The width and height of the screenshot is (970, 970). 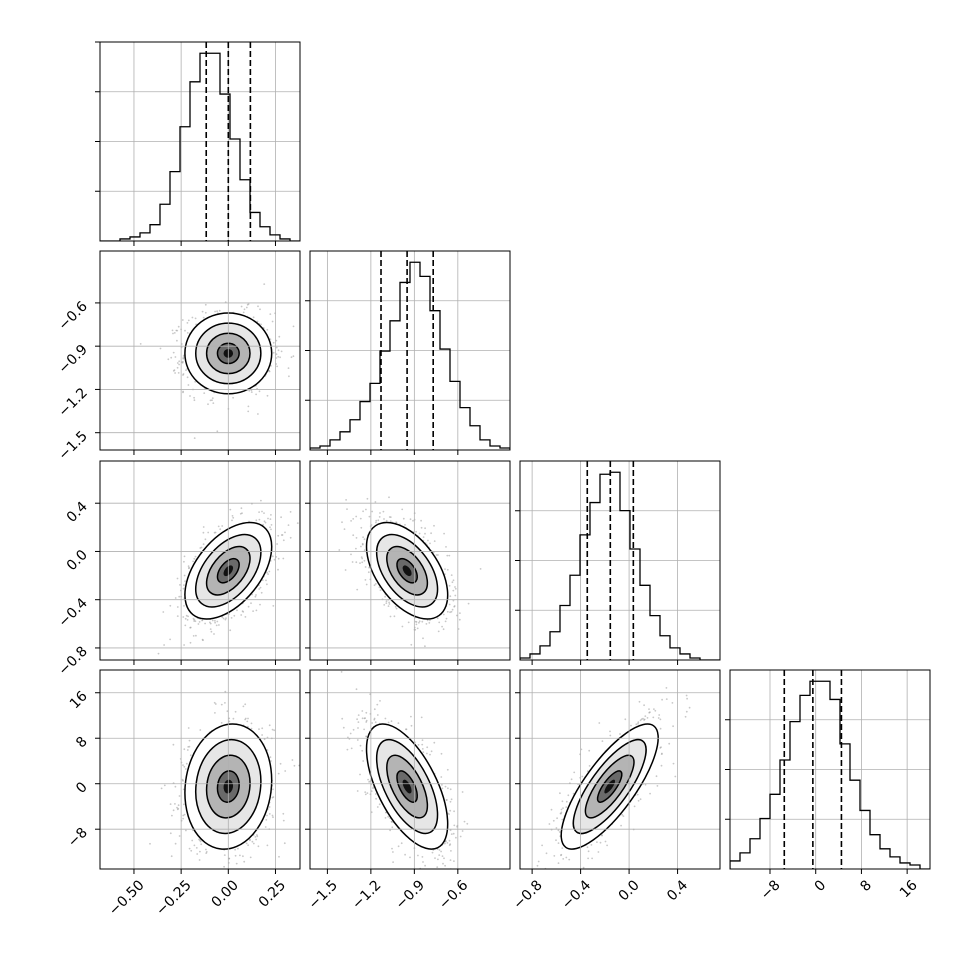 I want to click on density-peak, so click(x=407, y=571).